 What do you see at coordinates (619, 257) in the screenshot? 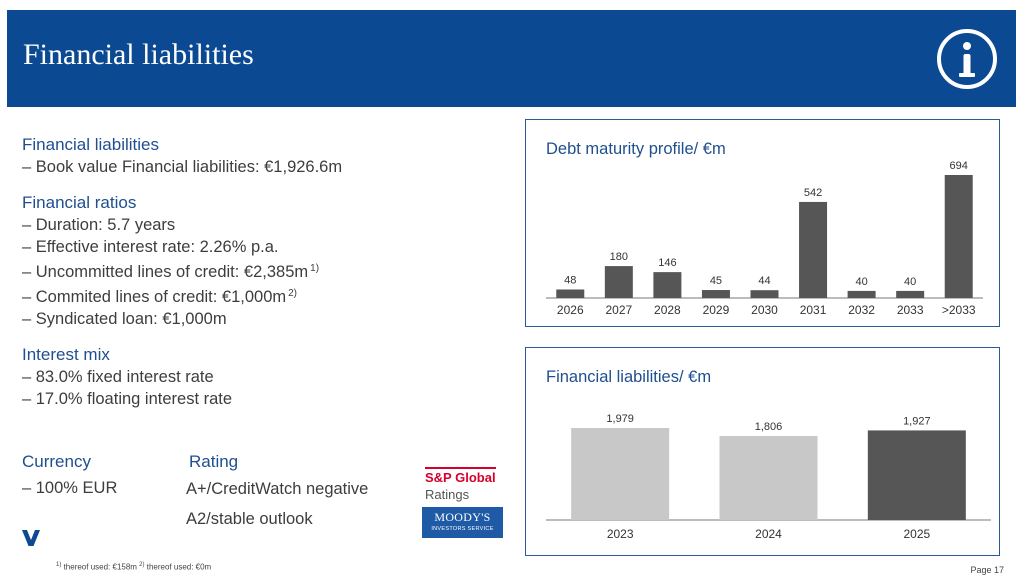
I see `data-label: 180` at bounding box center [619, 257].